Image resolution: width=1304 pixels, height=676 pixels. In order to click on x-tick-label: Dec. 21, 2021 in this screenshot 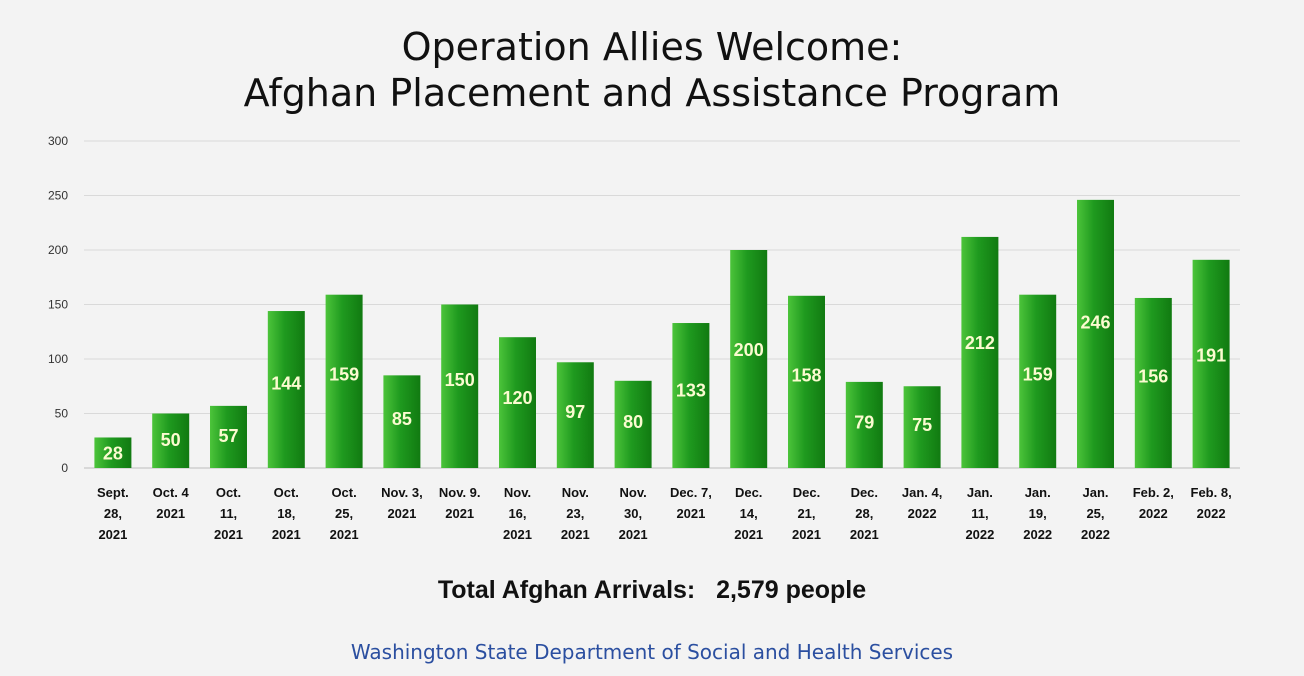, I will do `click(806, 513)`.